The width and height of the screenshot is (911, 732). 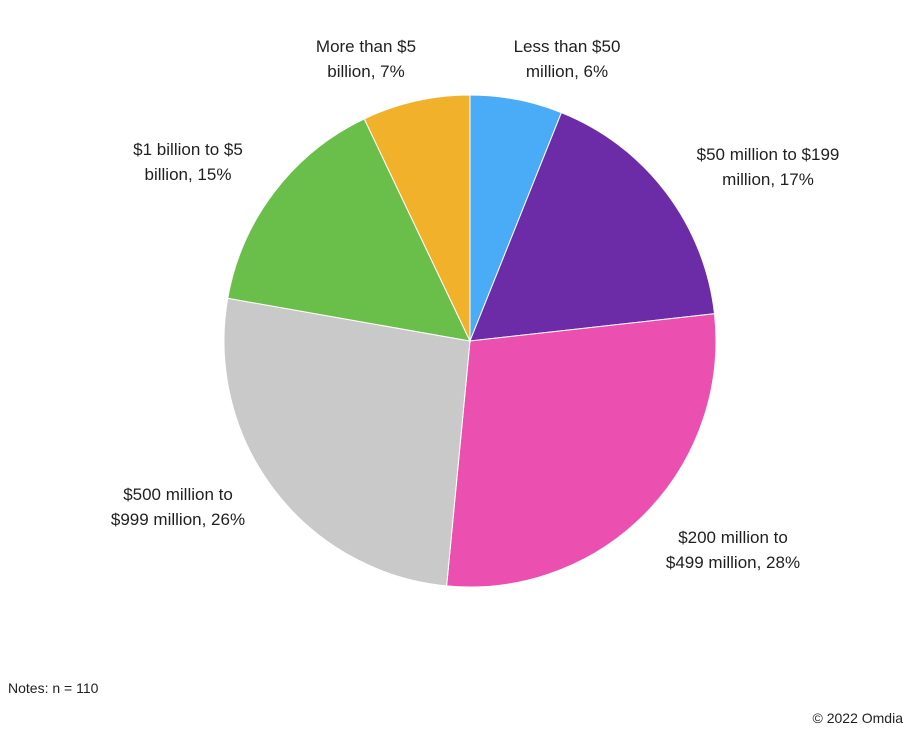 What do you see at coordinates (188, 174) in the screenshot?
I see `slice-label-line: billion, 15%` at bounding box center [188, 174].